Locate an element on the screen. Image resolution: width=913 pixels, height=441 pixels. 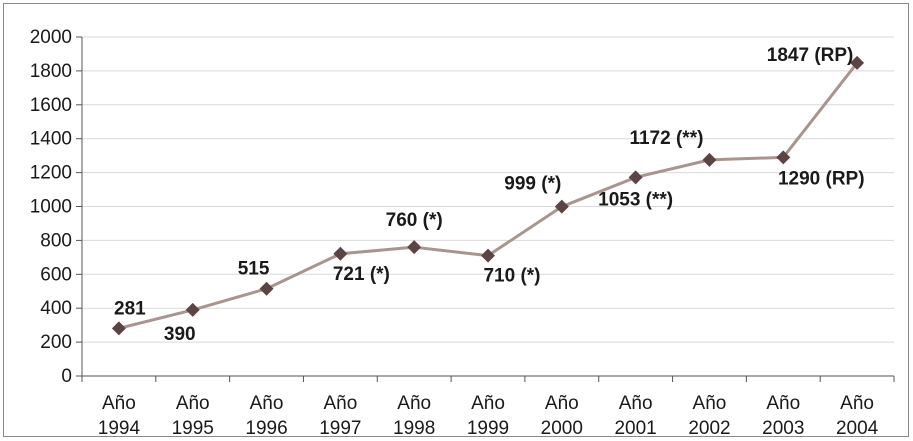
x-tick-label: Año 2002 is located at coordinates (709, 416).